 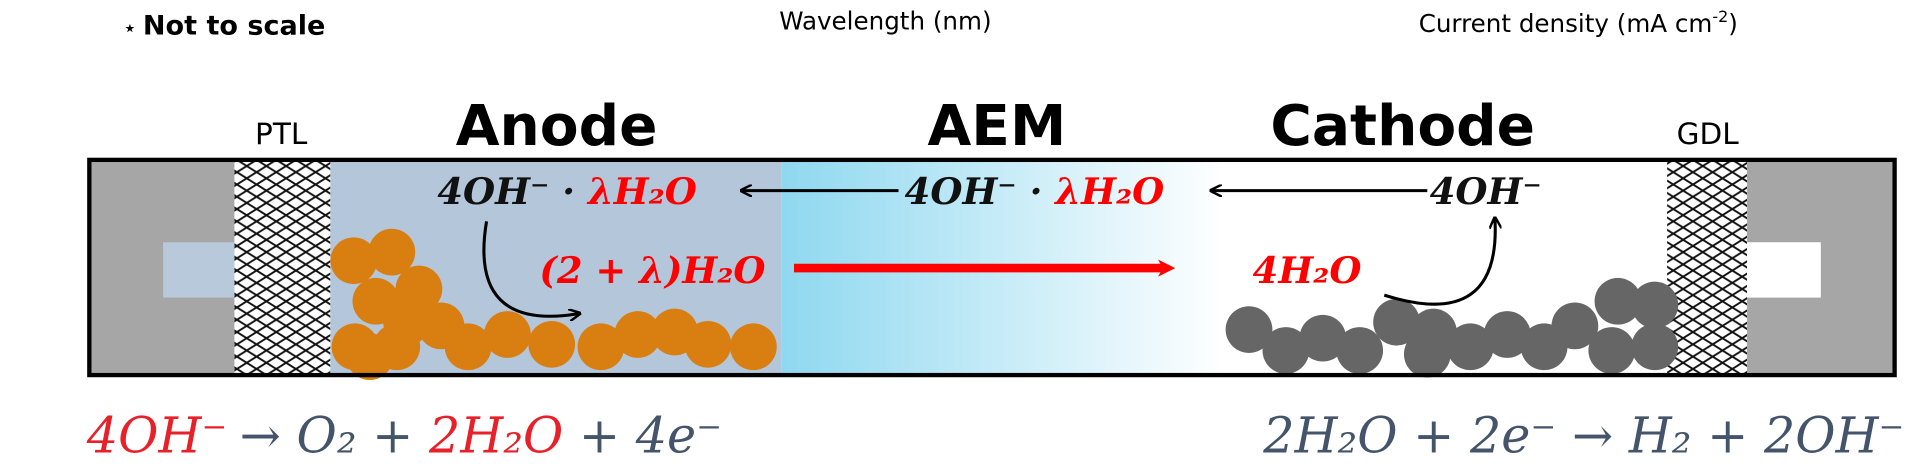 I want to click on curve-anode, so click(x=530, y=268).